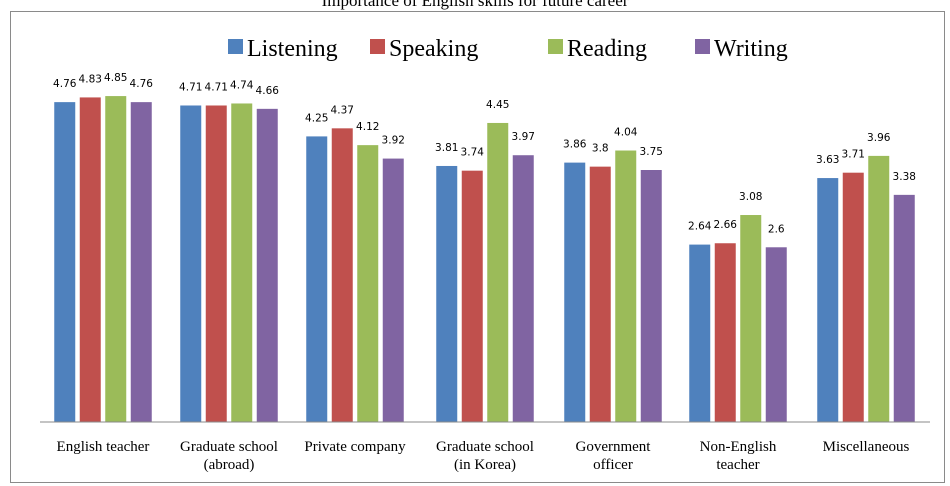  What do you see at coordinates (317, 279) in the screenshot?
I see `bar-listening-private-company` at bounding box center [317, 279].